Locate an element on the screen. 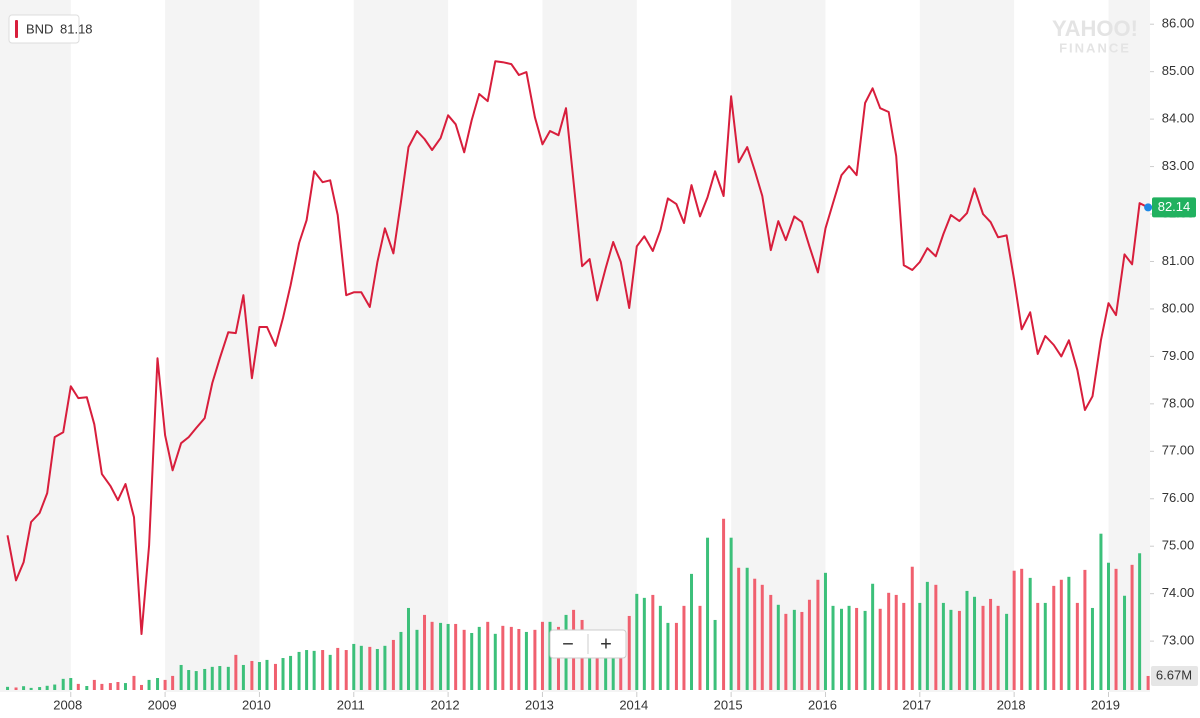  y-tick-label: 76.00 is located at coordinates (1178, 497).